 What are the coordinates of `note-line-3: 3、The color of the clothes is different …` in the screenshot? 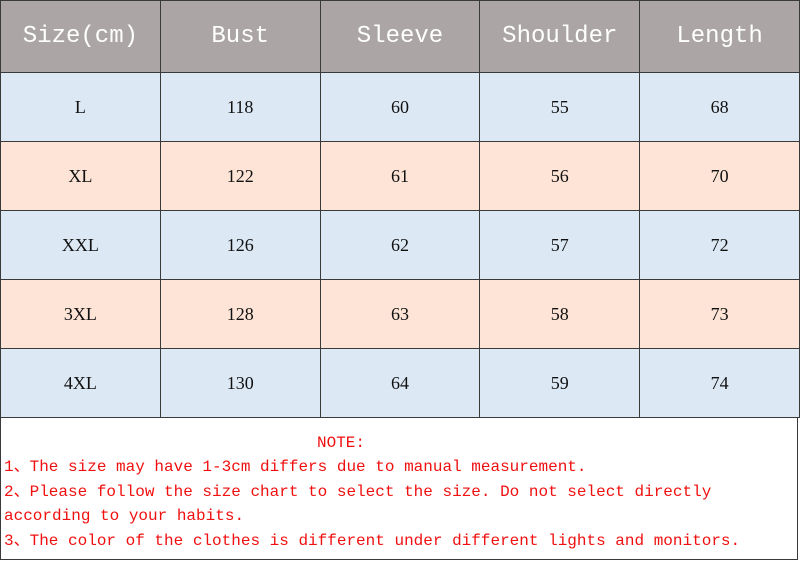 It's located at (372, 540).